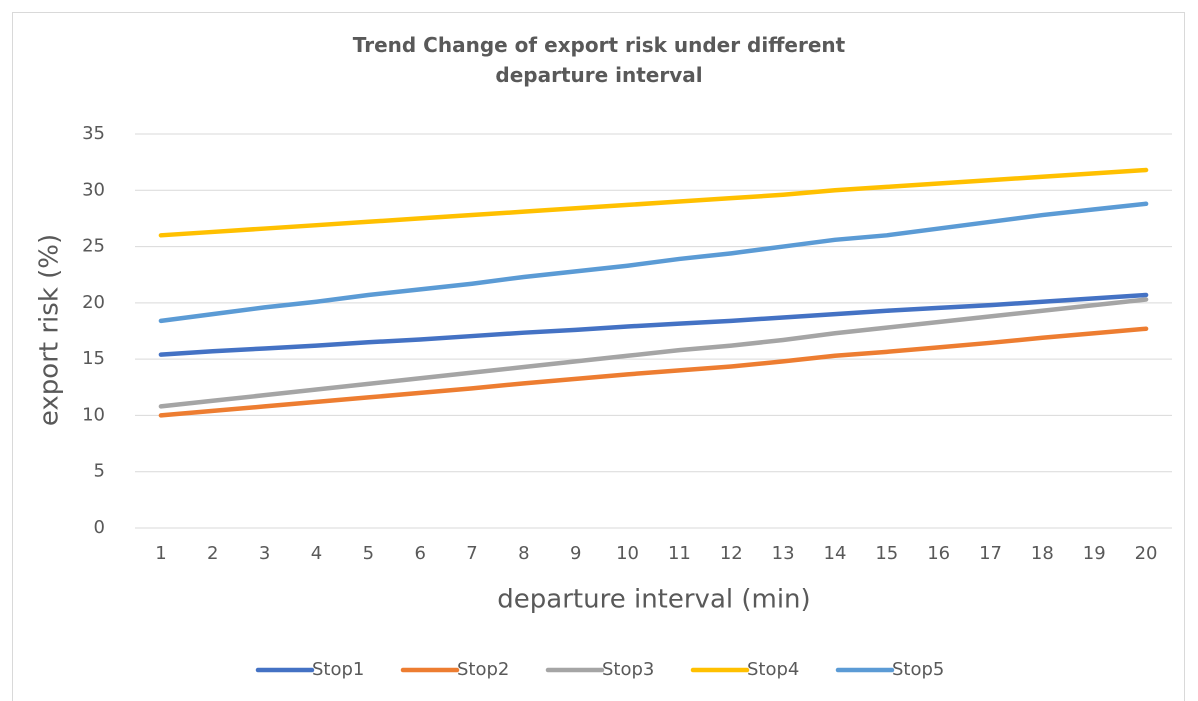 The image size is (1198, 701). Describe the element at coordinates (50, 330) in the screenshot. I see `y-axis-label: export risk (%)` at that location.